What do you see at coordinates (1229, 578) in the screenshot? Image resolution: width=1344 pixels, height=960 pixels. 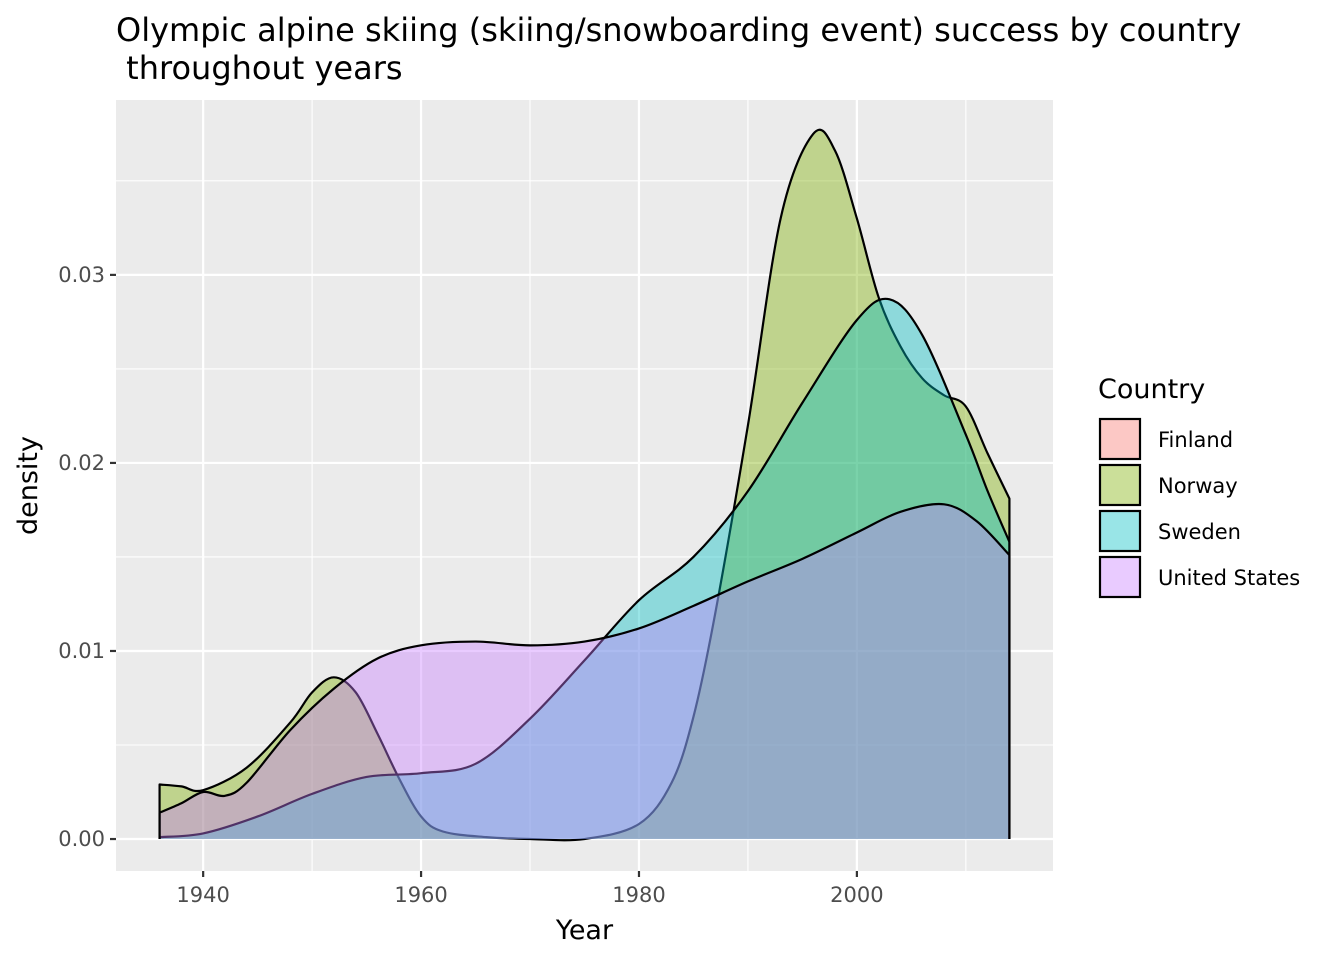 I see `legend-label-united-states: United States` at bounding box center [1229, 578].